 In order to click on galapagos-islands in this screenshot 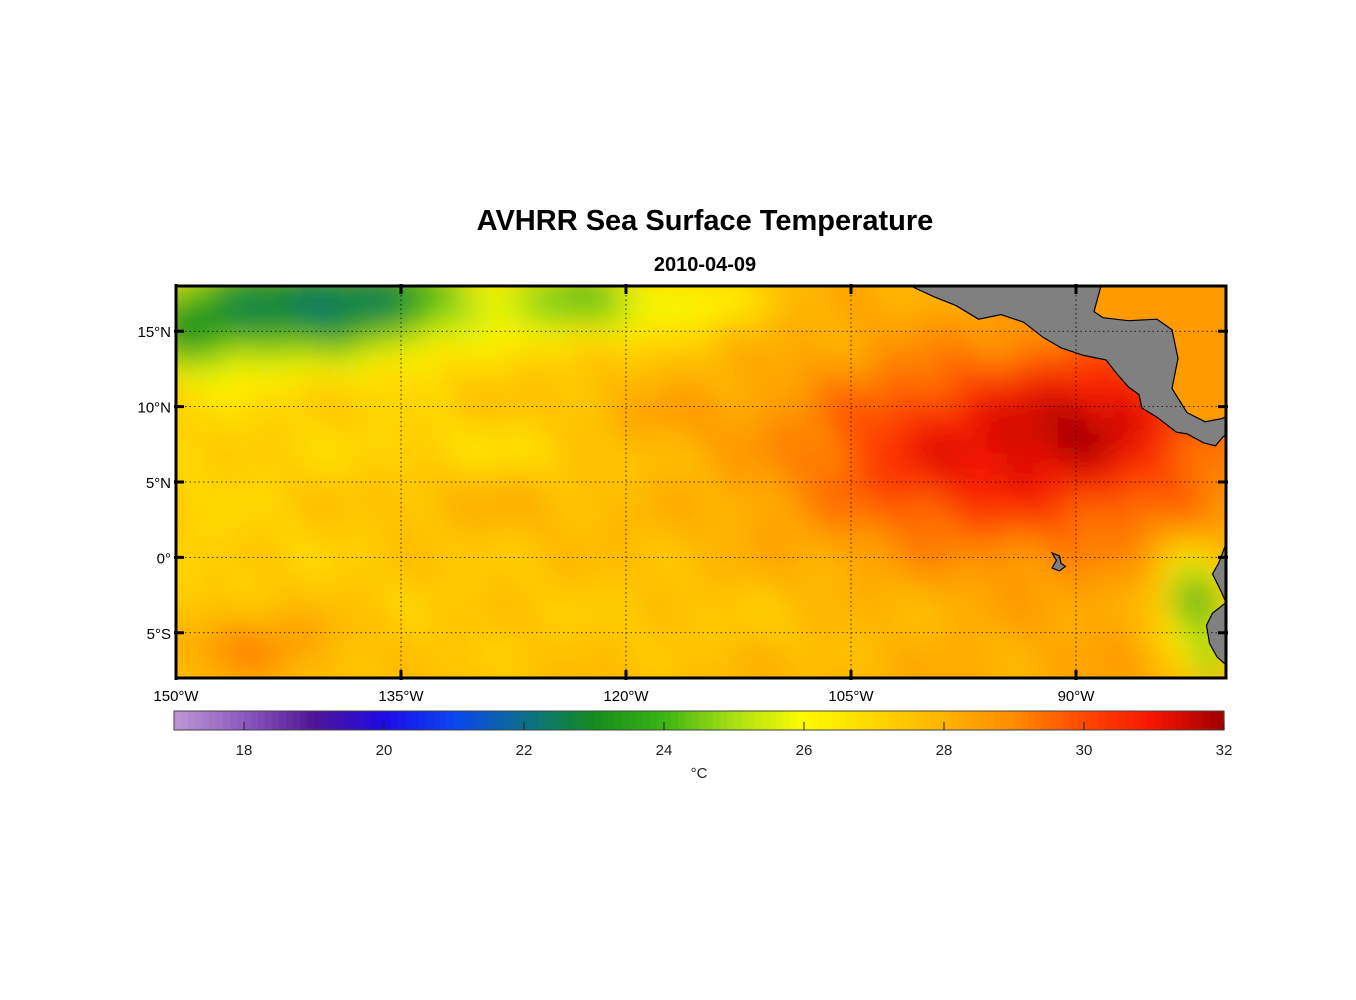, I will do `click(1058, 561)`.